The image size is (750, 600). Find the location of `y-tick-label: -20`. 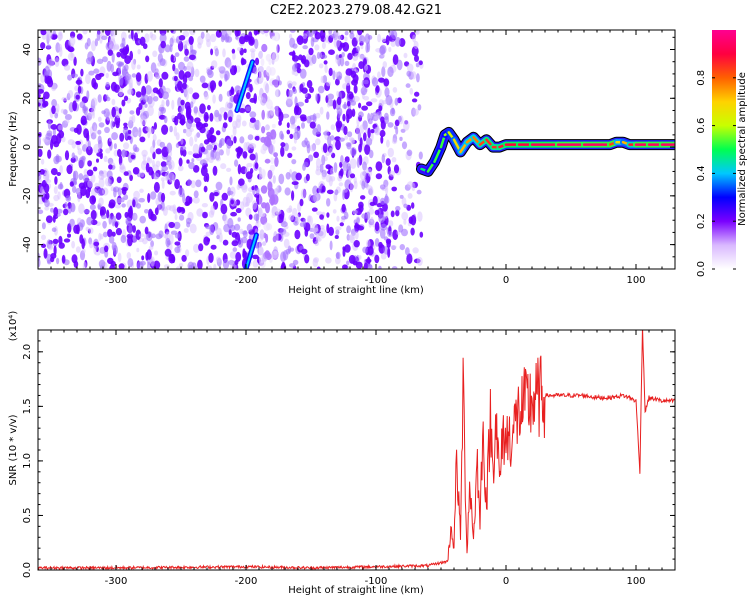

y-tick-label: -20 is located at coordinates (27, 196).